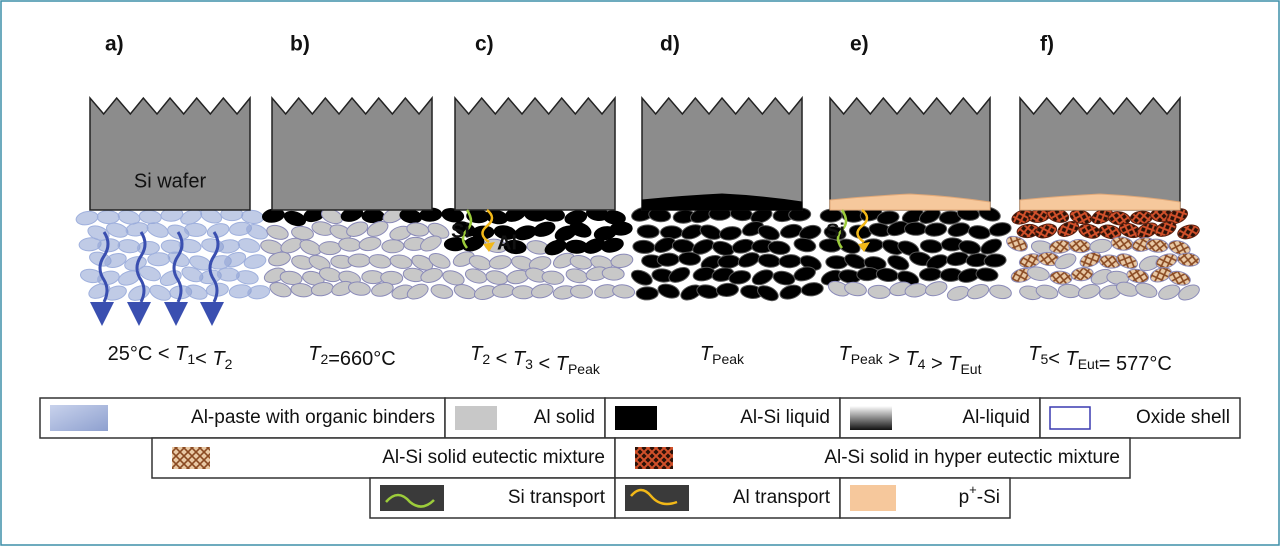  What do you see at coordinates (654, 458) in the screenshot?
I see `swatch-hyper` at bounding box center [654, 458].